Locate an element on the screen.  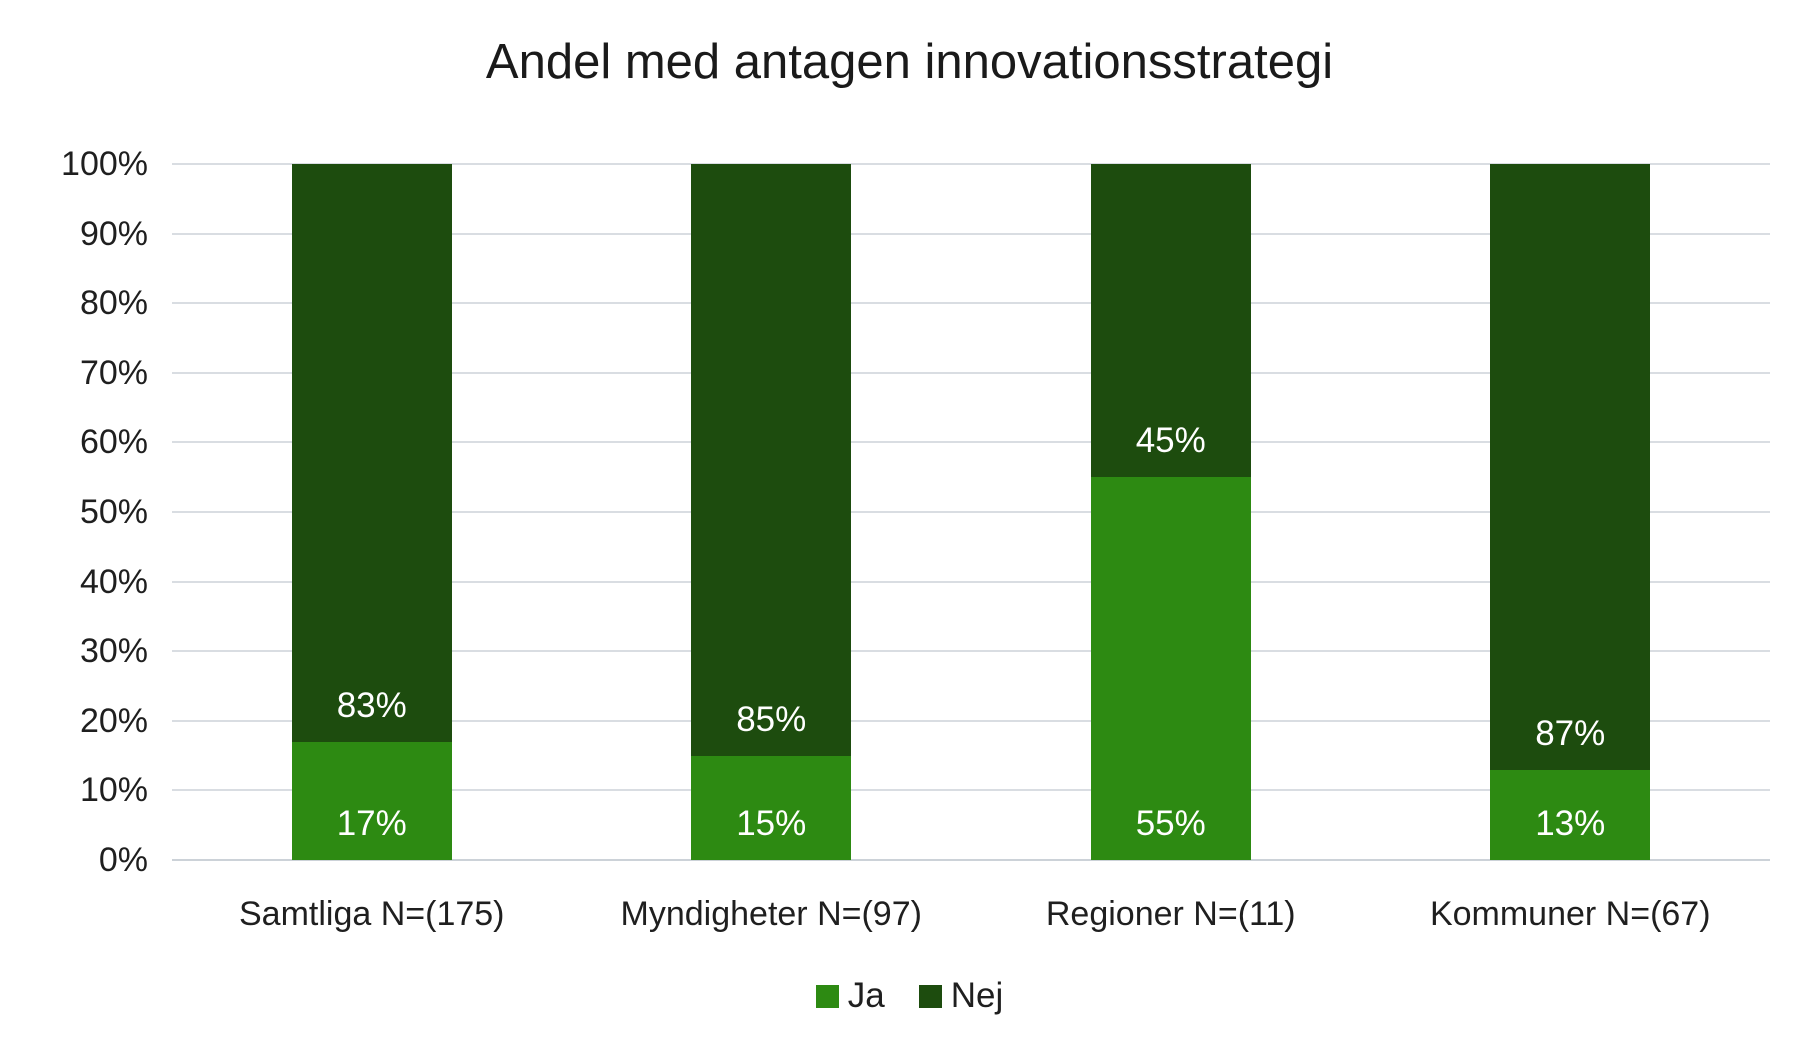
data-label-nej-4: 87% is located at coordinates (1570, 733).